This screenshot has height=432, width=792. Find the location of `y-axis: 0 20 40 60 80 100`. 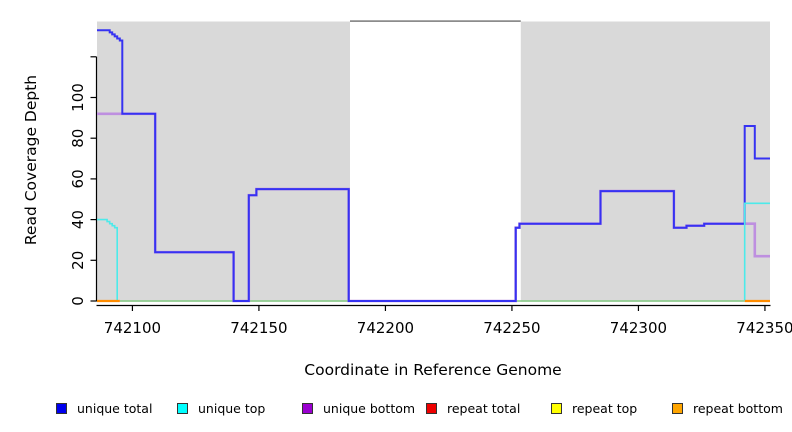

y-axis: 0 20 40 60 80 100 is located at coordinates (83, 181).